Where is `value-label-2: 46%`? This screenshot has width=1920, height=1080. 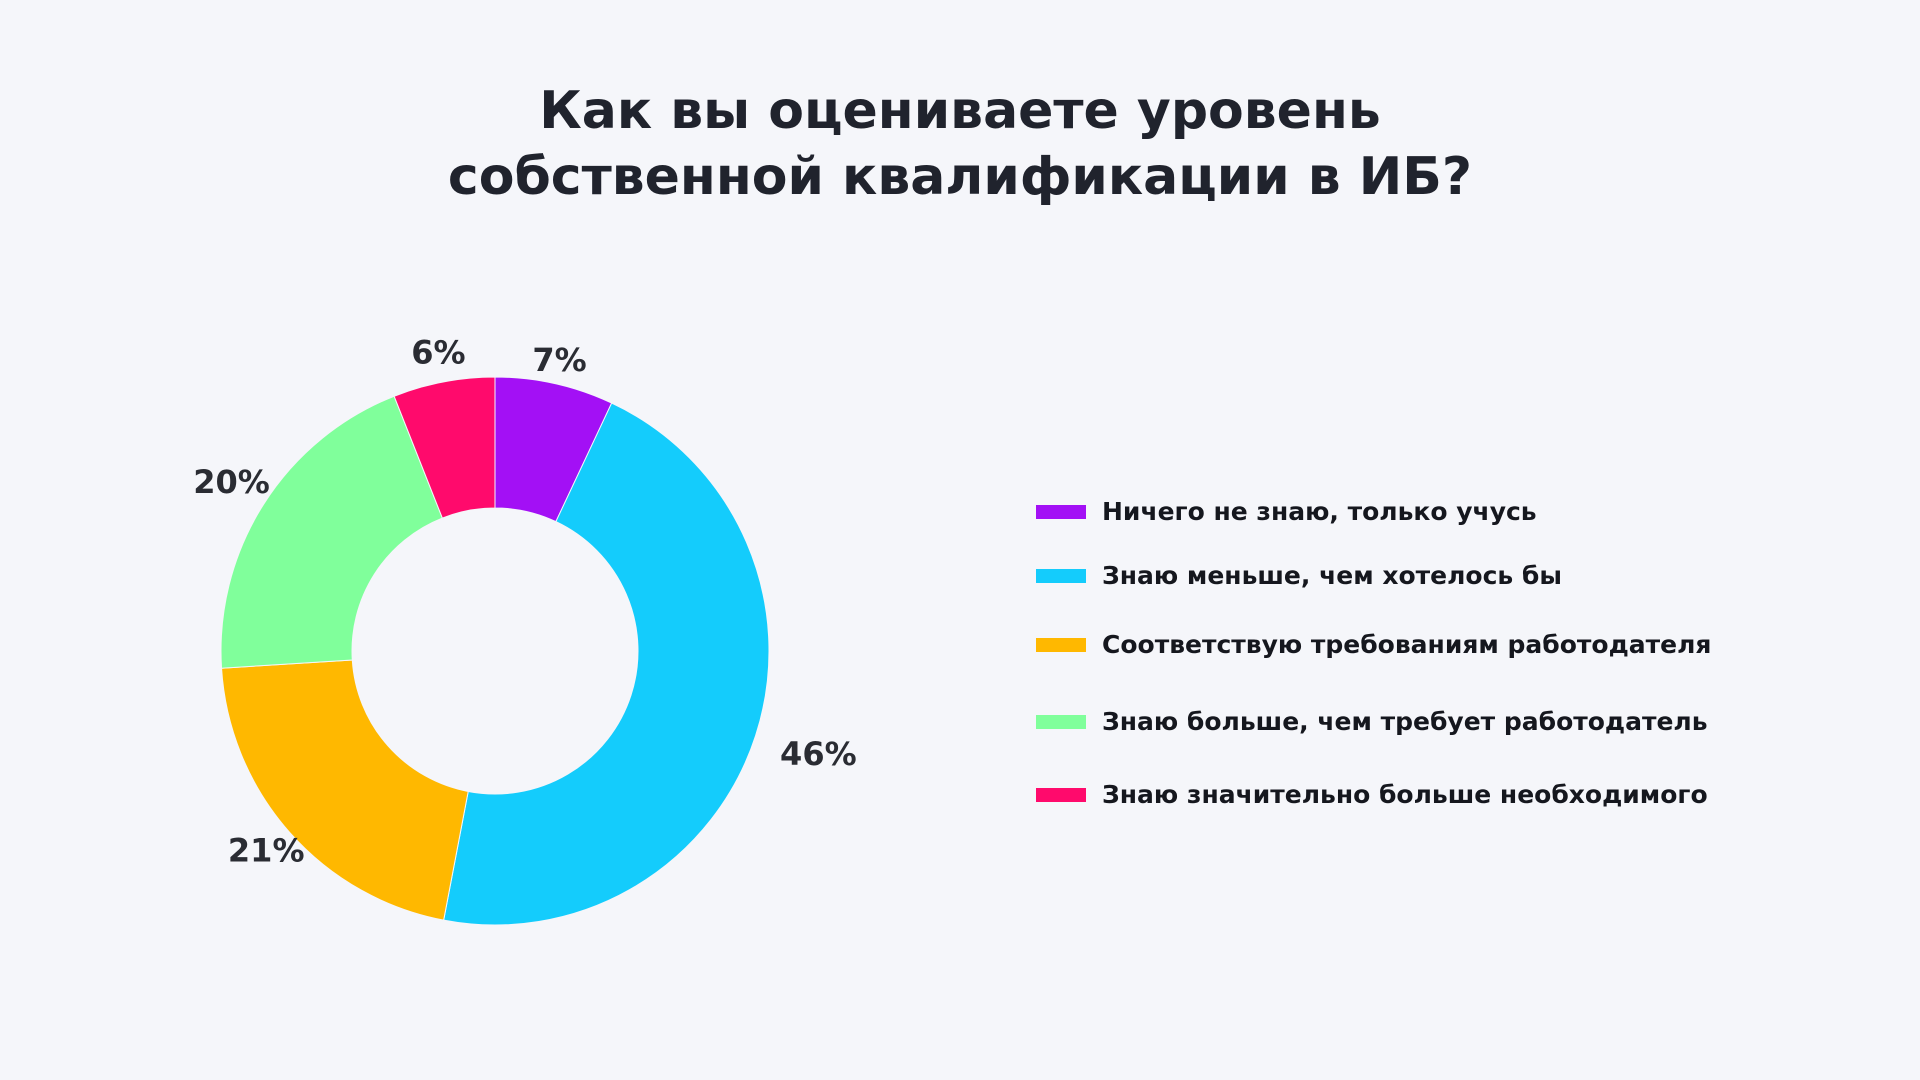
value-label-2: 46% is located at coordinates (818, 754).